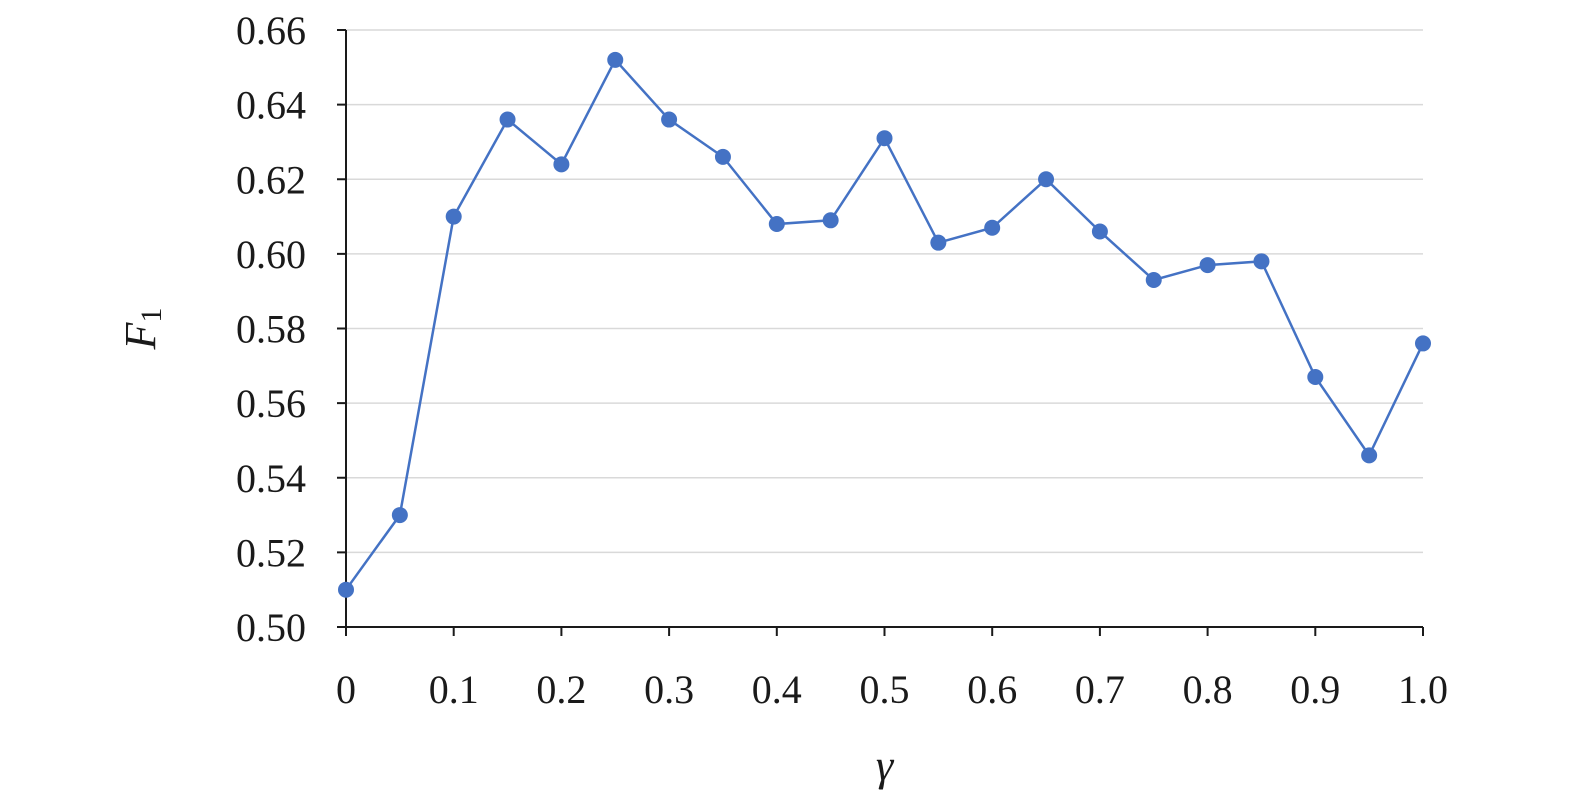 The image size is (1575, 798). Describe the element at coordinates (271, 403) in the screenshot. I see `y-tick-label: 0.56` at that location.